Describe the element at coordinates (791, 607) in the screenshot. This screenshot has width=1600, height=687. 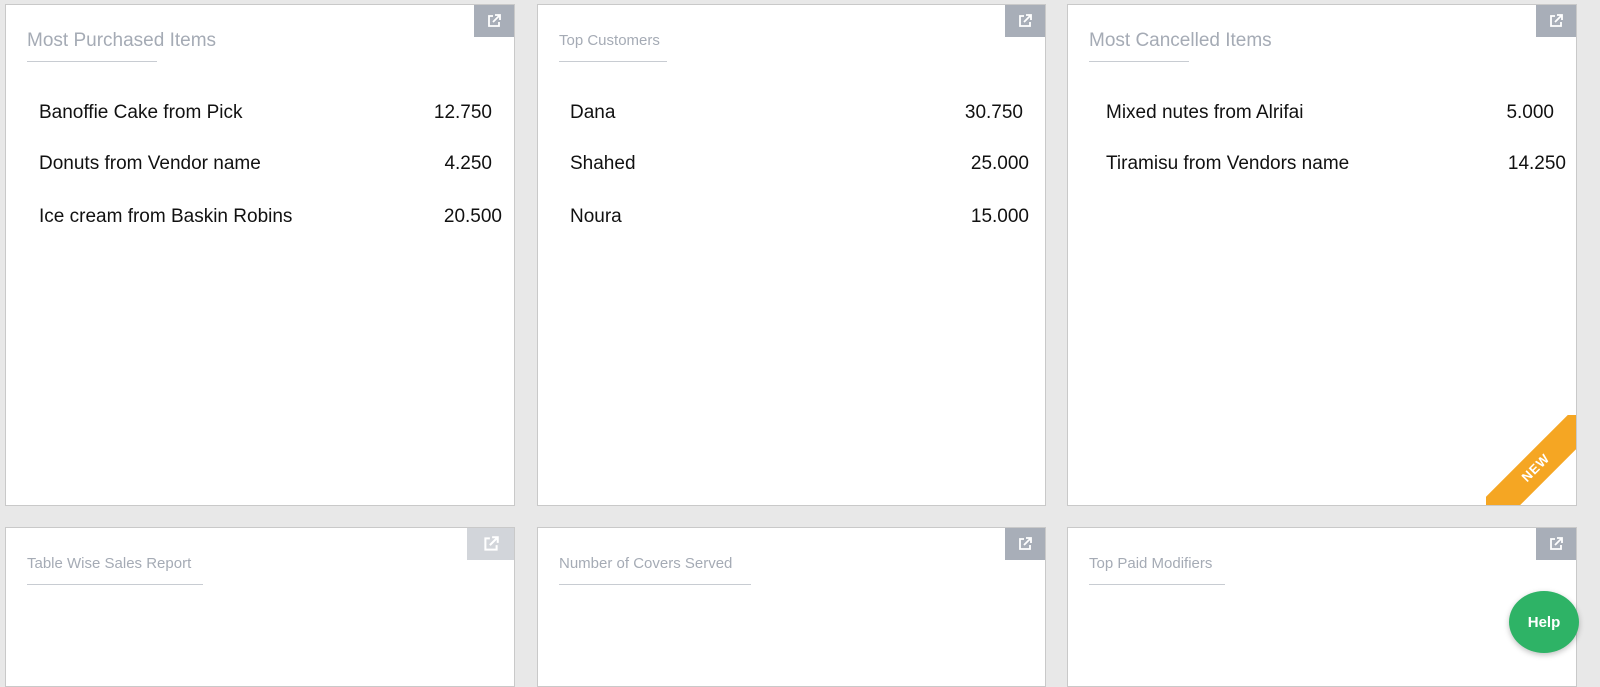
I see `number-of-covers-served-card: Number of Covers Served` at that location.